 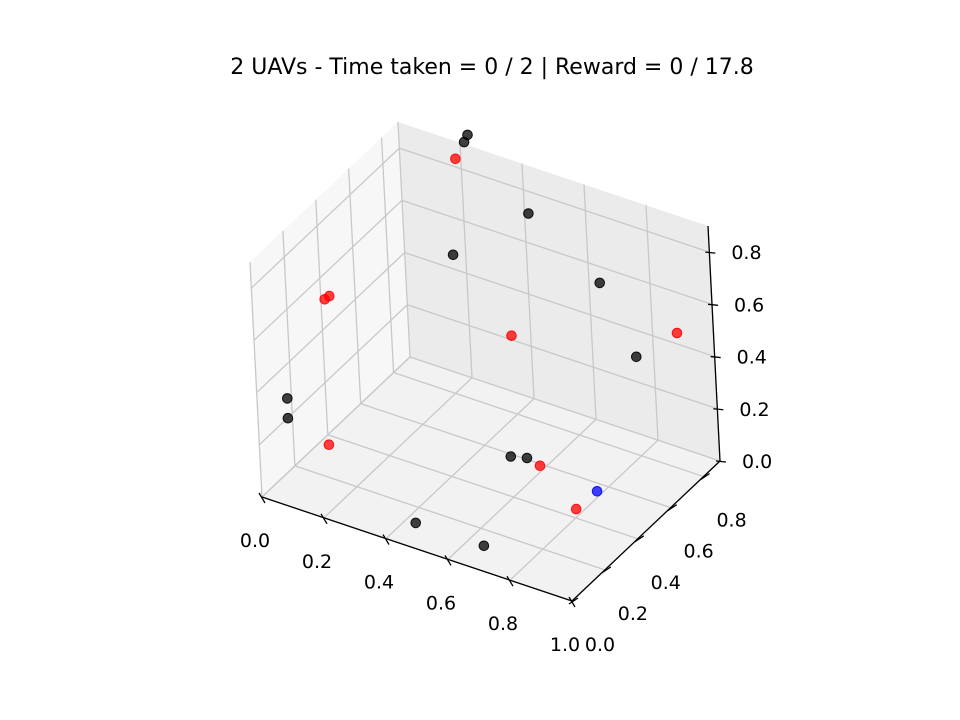 What do you see at coordinates (633, 614) in the screenshot?
I see `y-tick-label: 0.2` at bounding box center [633, 614].